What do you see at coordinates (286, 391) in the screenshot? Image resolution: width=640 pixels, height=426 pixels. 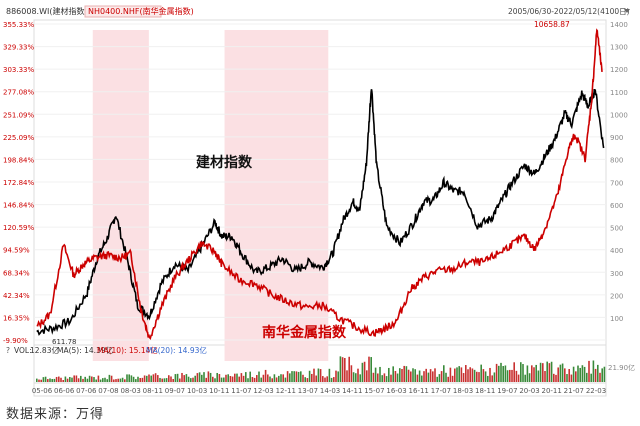 I see `x-tick-label: 12-11` at bounding box center [286, 391].